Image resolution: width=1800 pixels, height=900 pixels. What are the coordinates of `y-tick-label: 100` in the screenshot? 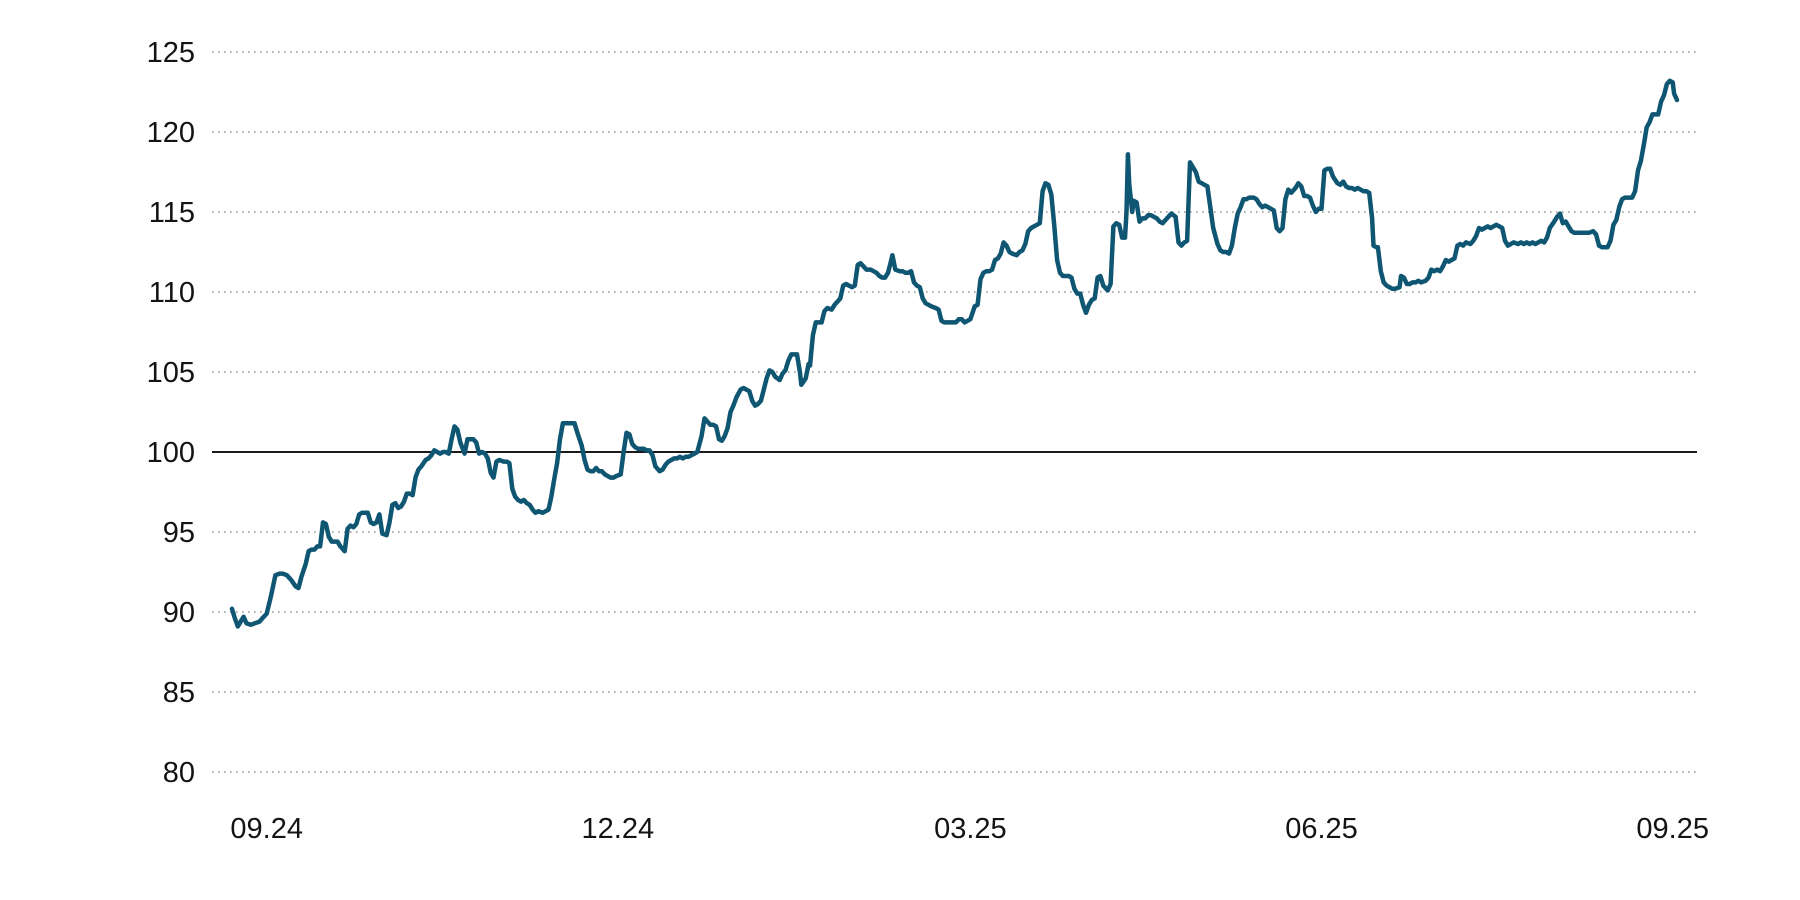 It's located at (171, 453).